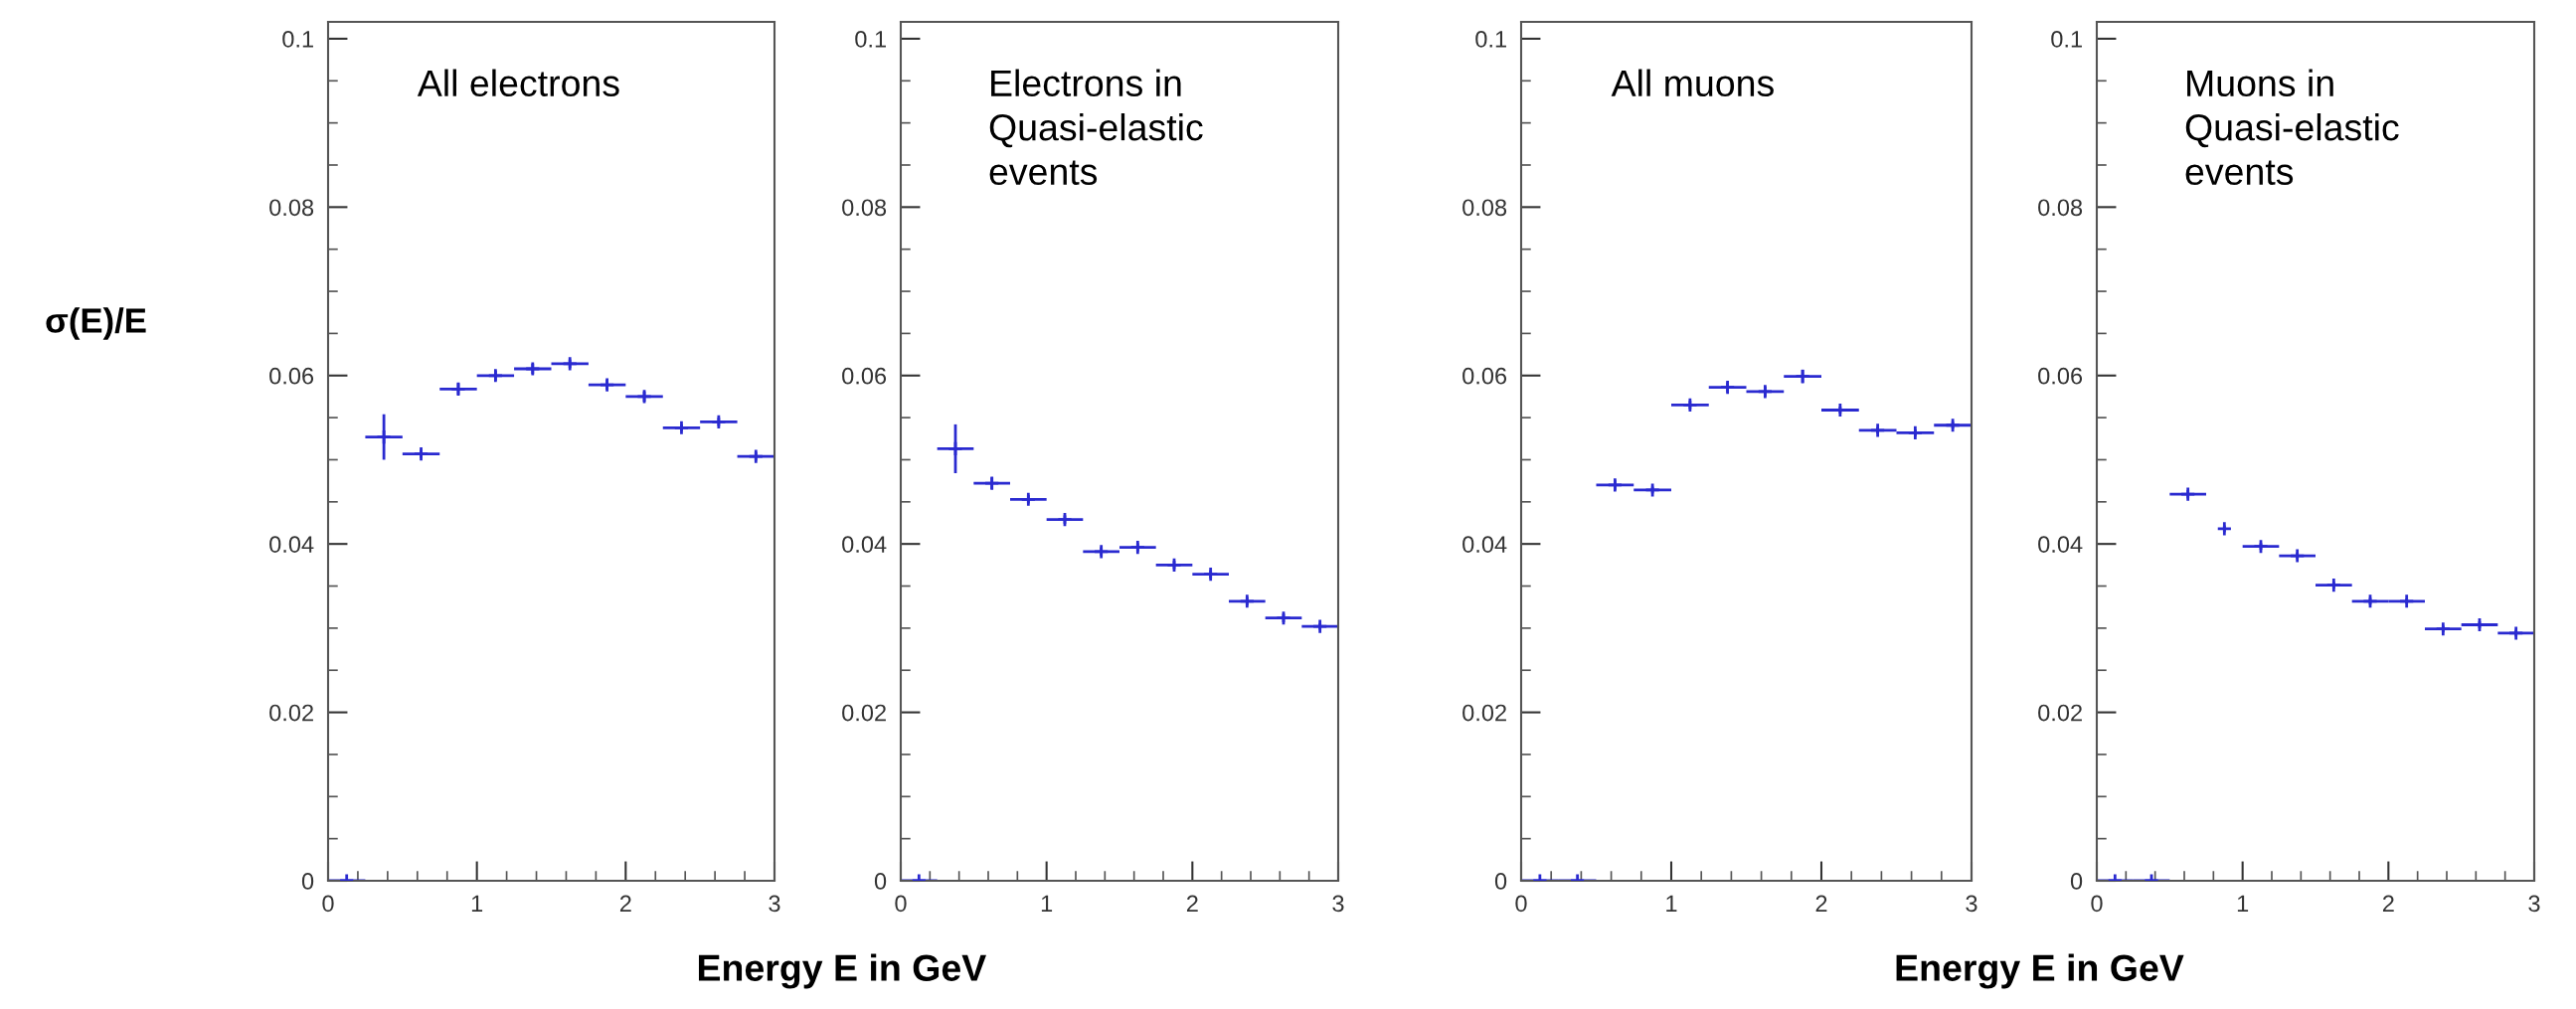  Describe the element at coordinates (96, 323) in the screenshot. I see `y-axis-title: σ(E)/E` at that location.